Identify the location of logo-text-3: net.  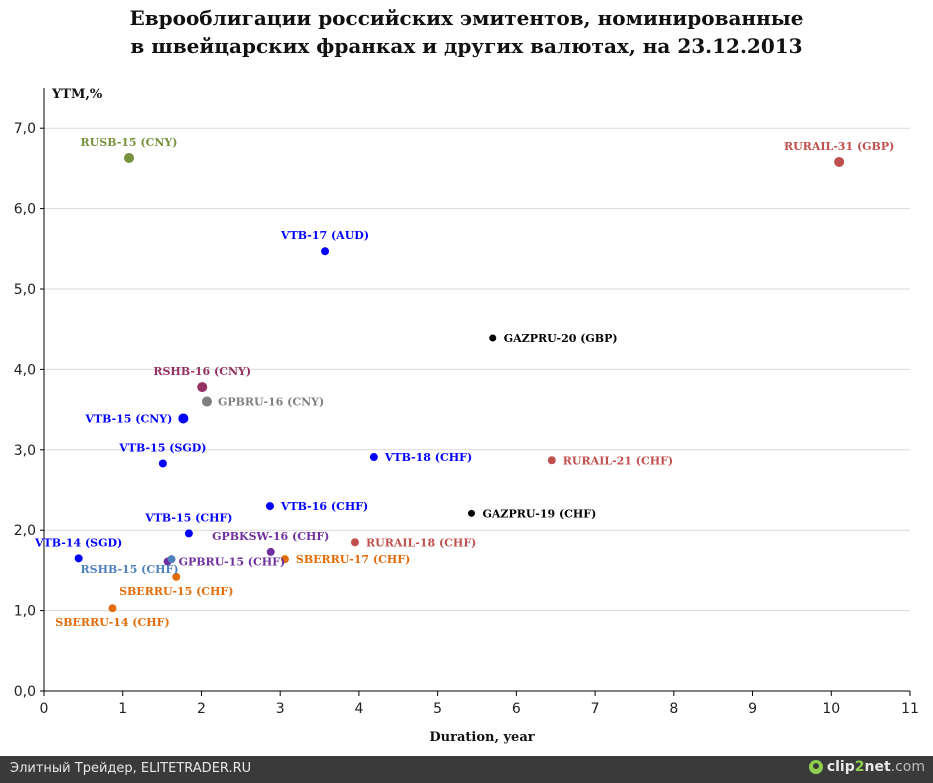
(877, 767).